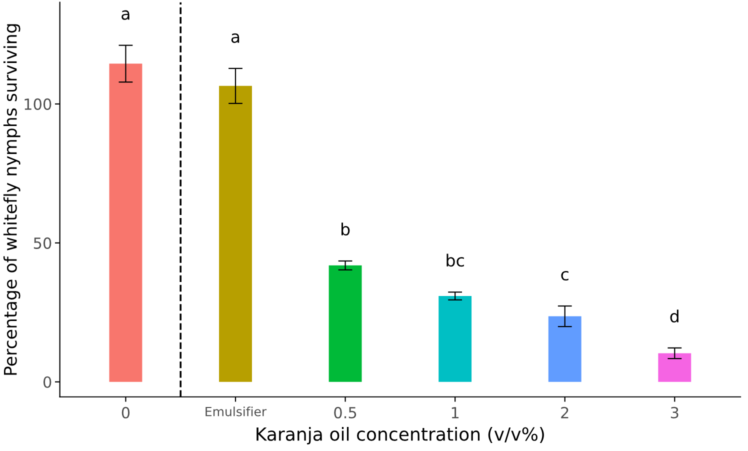 The image size is (748, 451). I want to click on x-tick-label: 1, so click(455, 412).